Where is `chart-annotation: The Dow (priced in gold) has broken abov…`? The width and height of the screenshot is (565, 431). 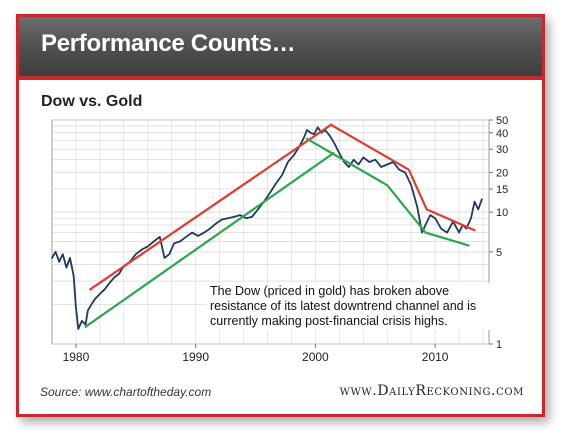 chart-annotation: The Dow (priced in gold) has broken abov… is located at coordinates (355, 306).